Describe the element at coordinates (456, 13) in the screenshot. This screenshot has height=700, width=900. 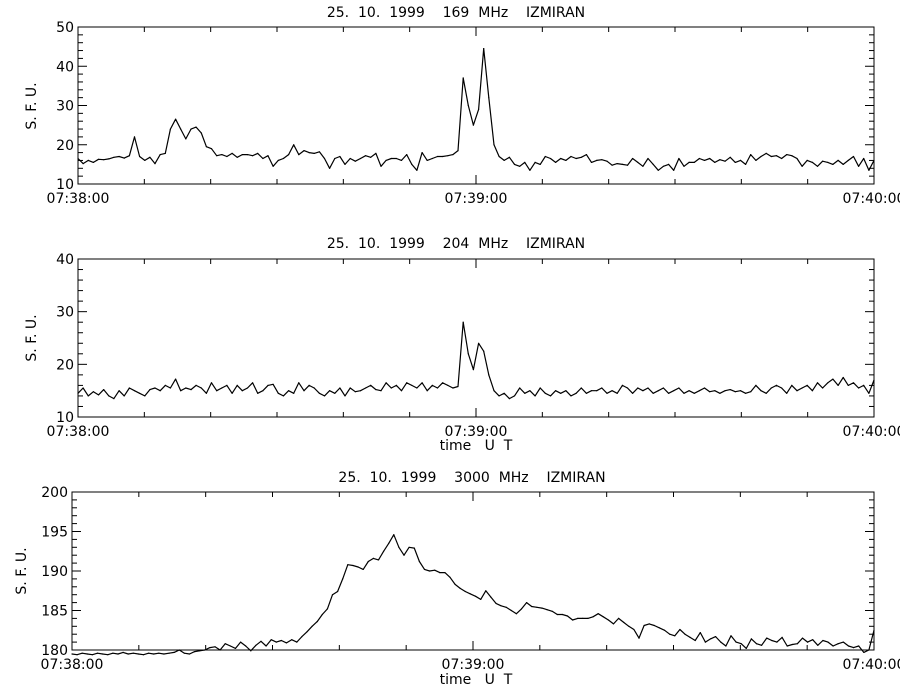
I see `chart-title: 25. 10. 1999 169 MHz IZMIRAN` at that location.